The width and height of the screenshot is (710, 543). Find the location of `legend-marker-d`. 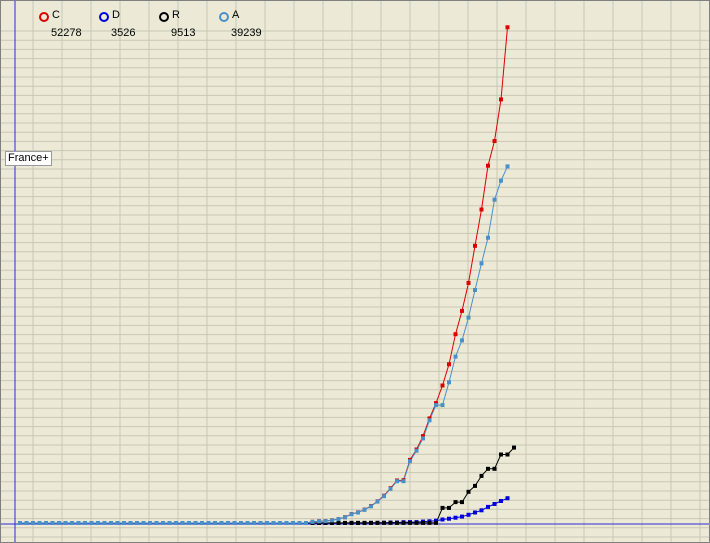

legend-marker-d is located at coordinates (104, 17).